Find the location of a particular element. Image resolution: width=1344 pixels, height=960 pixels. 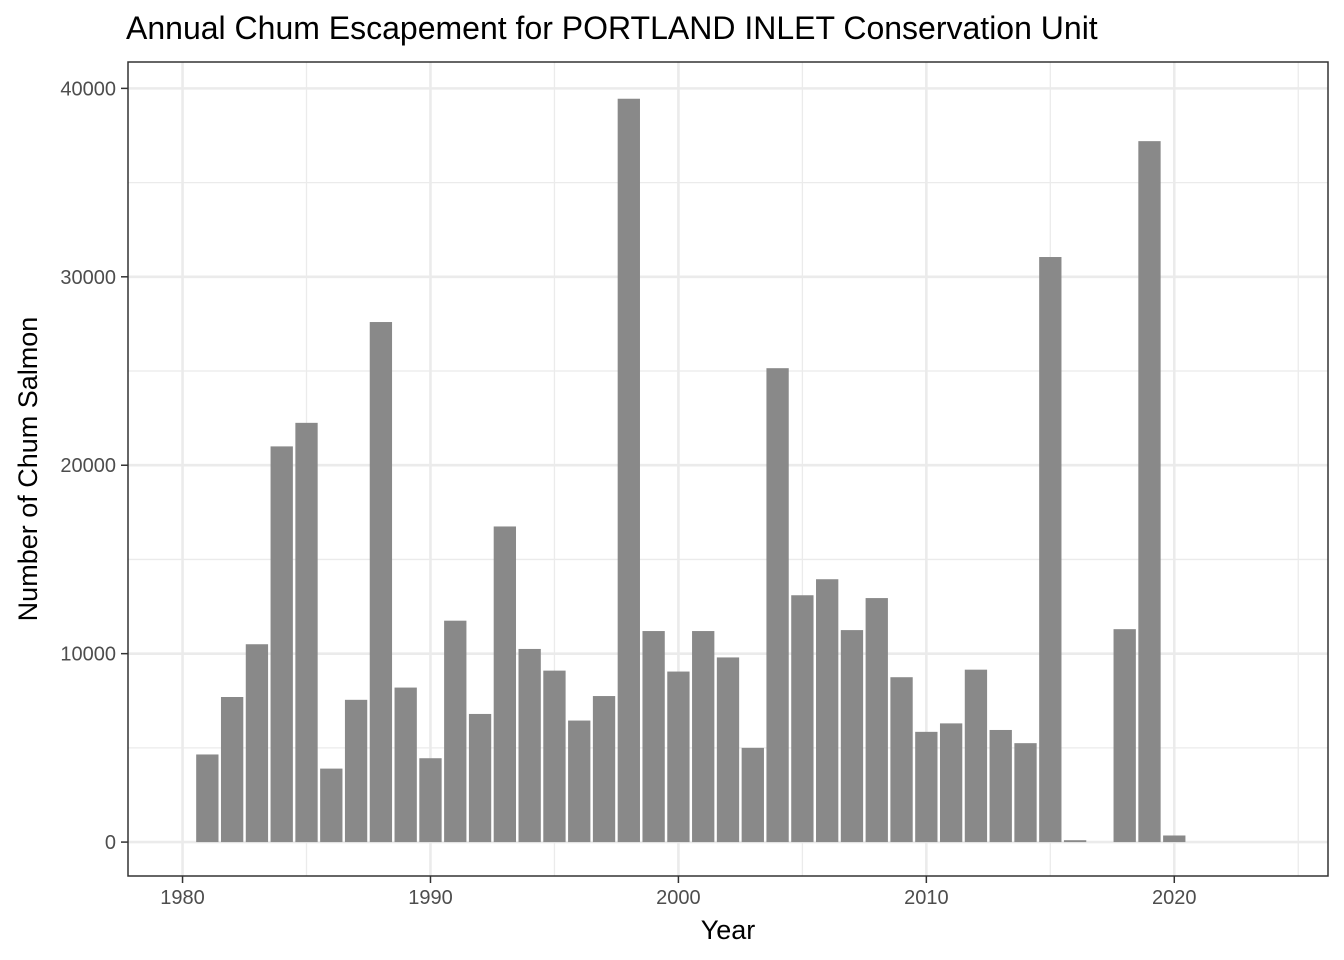

bar-1997 is located at coordinates (604, 769).